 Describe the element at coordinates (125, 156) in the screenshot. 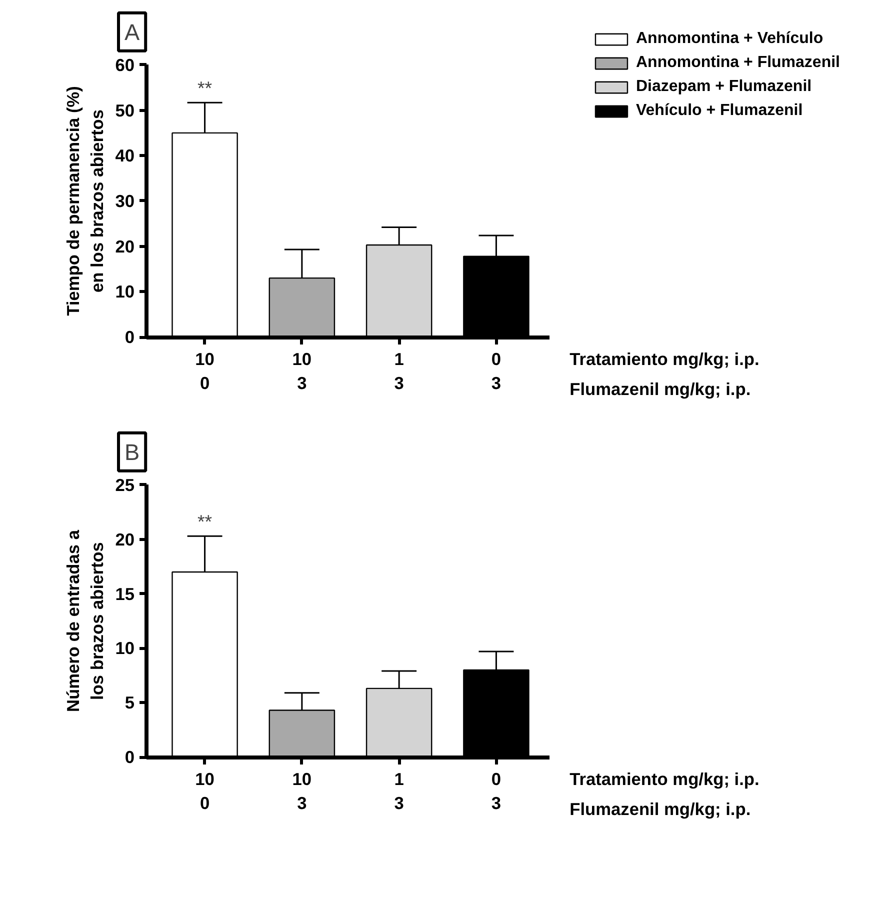

I see `y-tick-label: 40` at that location.